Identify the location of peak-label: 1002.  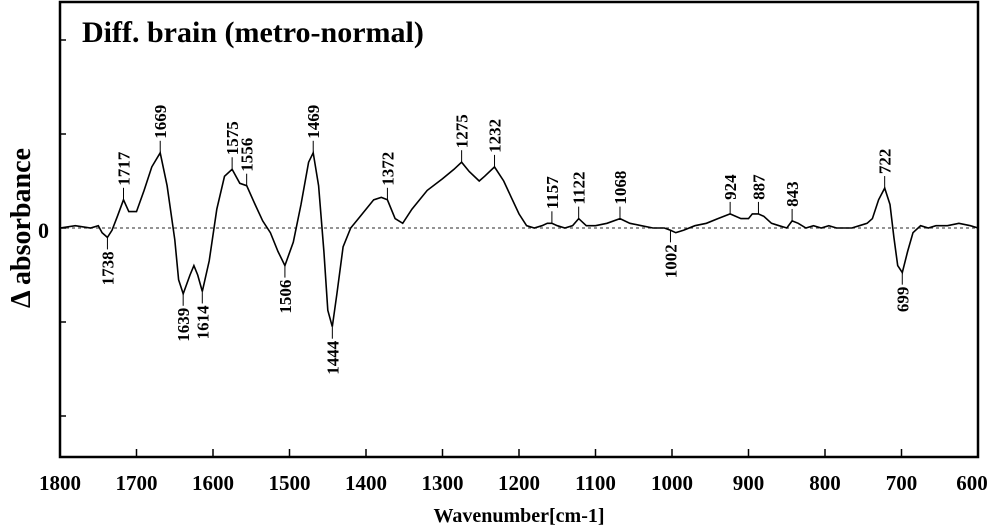
(671, 261).